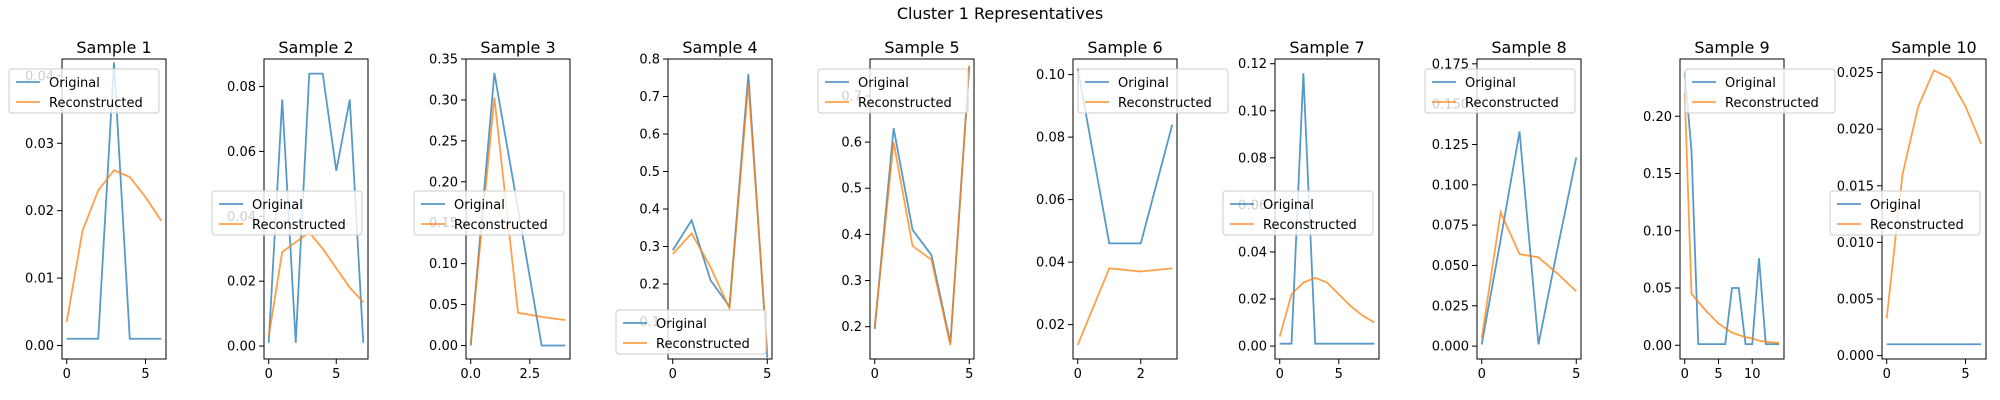 This screenshot has height=400, width=2000. Describe the element at coordinates (1050, 200) in the screenshot. I see `y-tick-label: 0.06` at that location.